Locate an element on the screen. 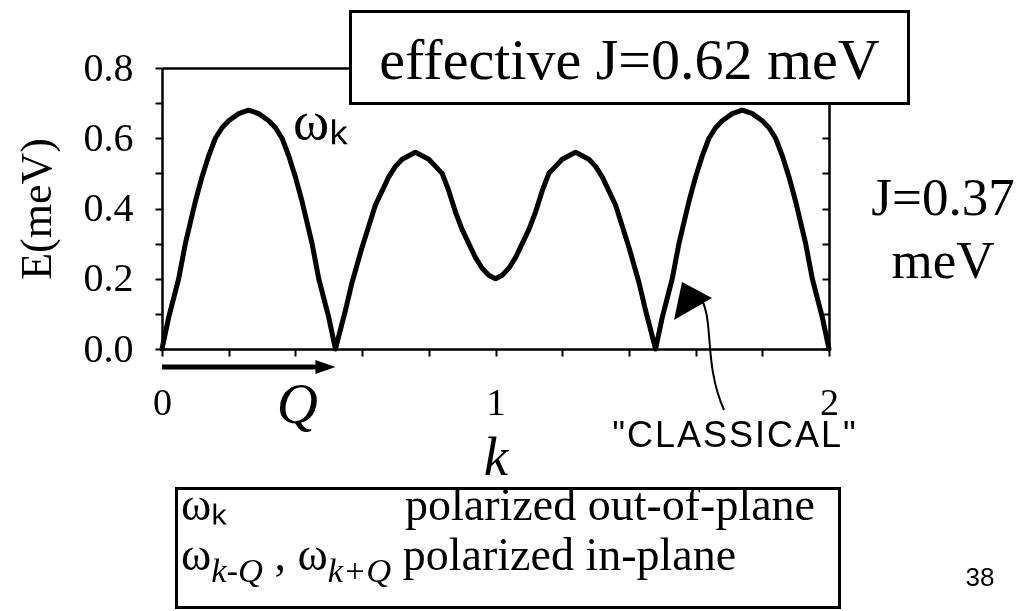 This screenshot has width=1026, height=611. x-tick-label: 0 is located at coordinates (162, 401).